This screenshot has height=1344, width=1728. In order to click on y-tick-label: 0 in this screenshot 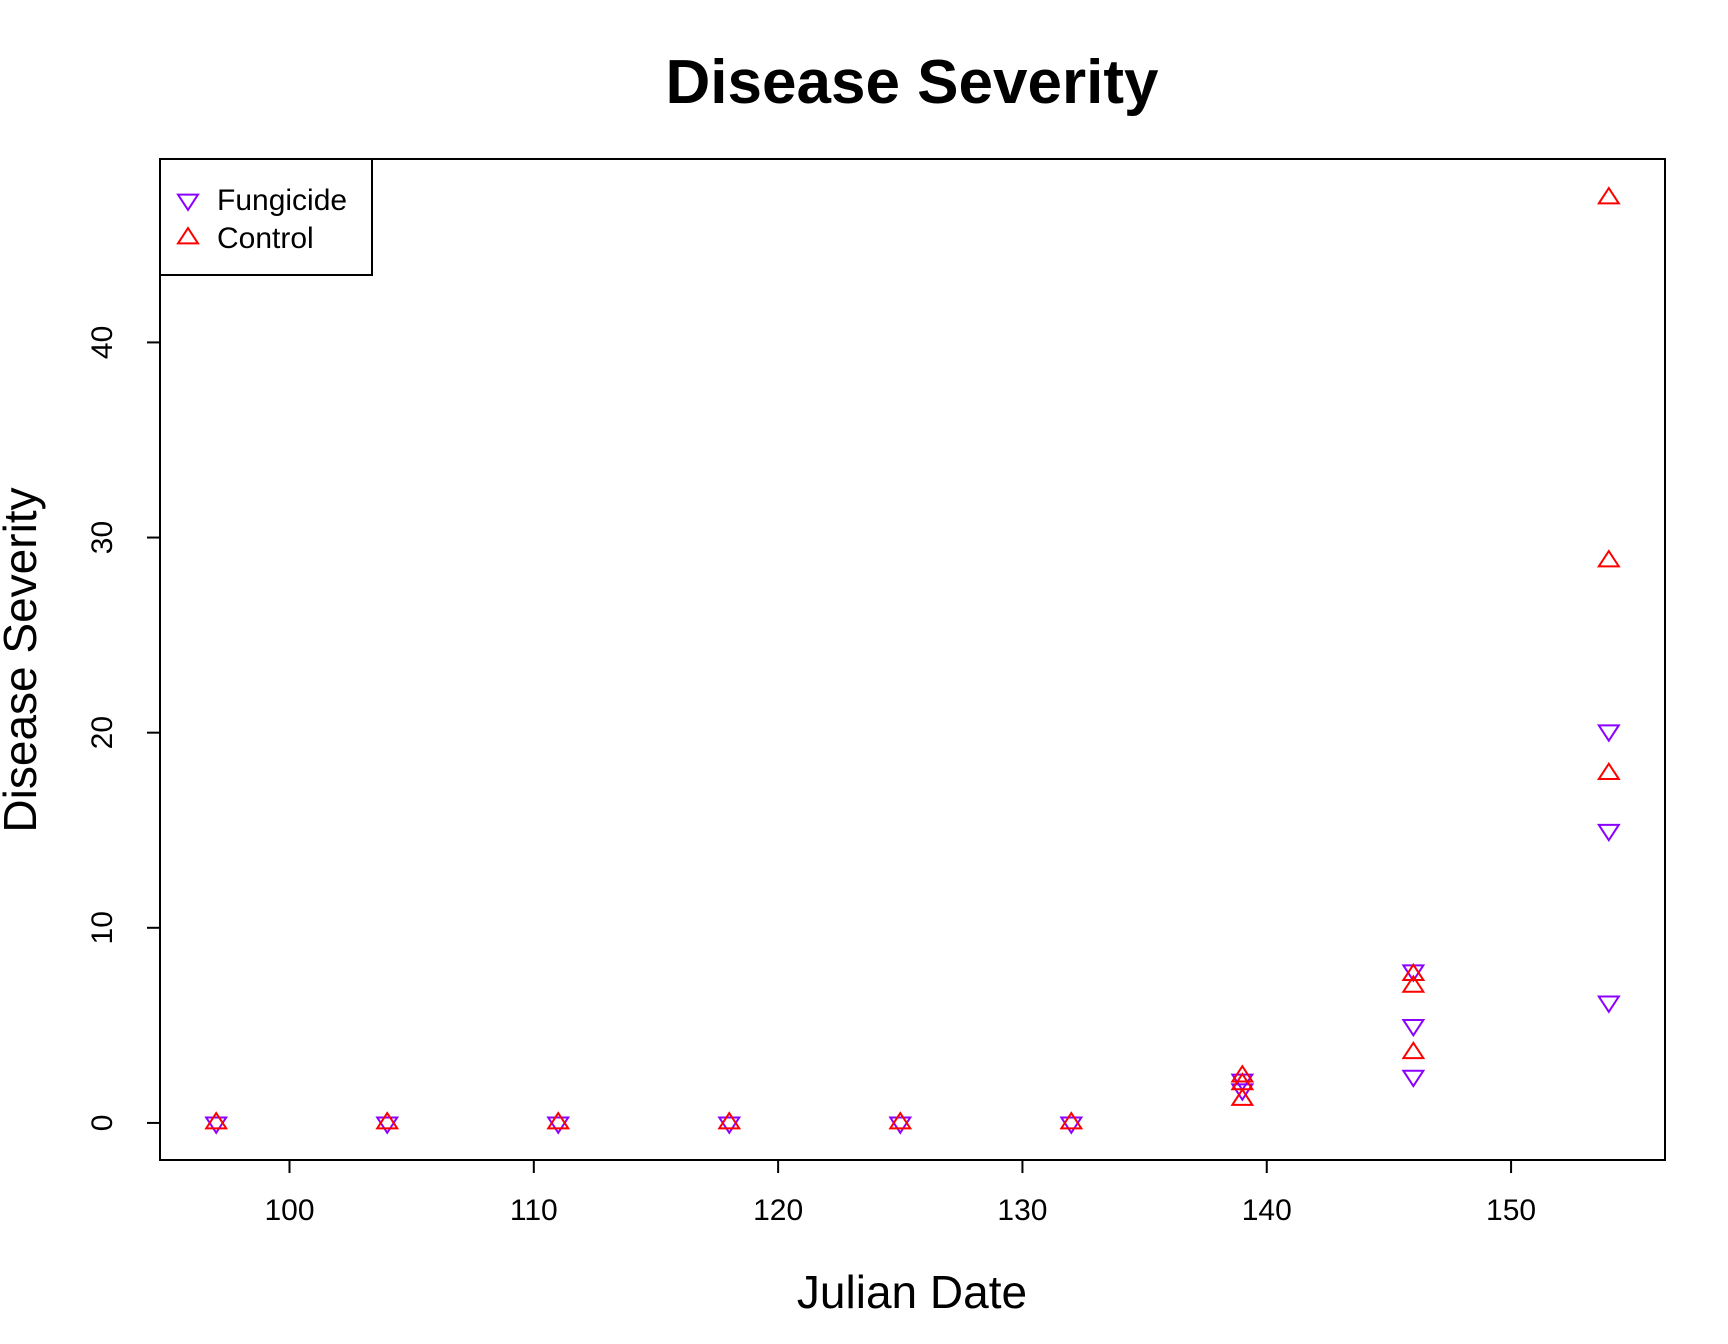, I will do `click(102, 1123)`.